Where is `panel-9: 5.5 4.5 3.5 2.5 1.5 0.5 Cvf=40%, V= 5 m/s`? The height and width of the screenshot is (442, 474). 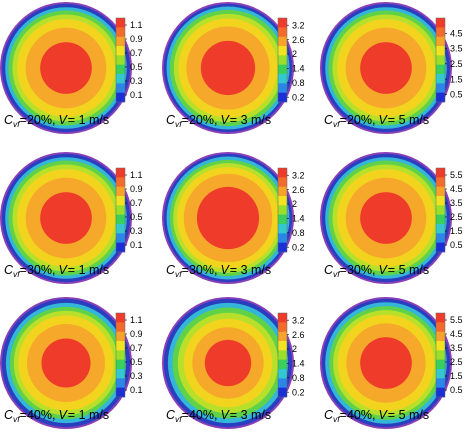
panel-9: 5.5 4.5 3.5 2.5 1.5 0.5 Cvf=40%, V= 5 m/s is located at coordinates (391, 363).